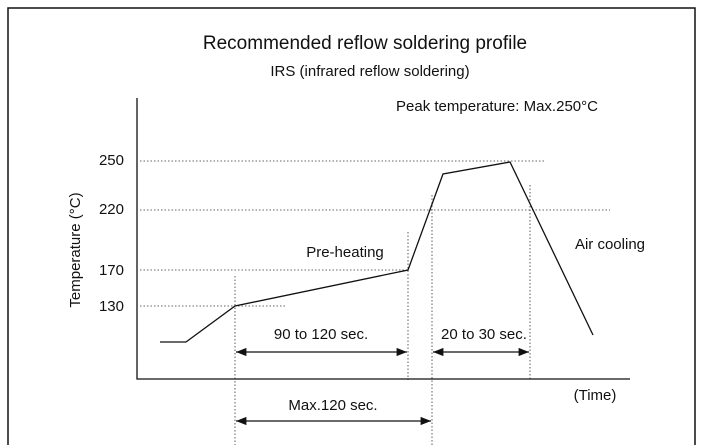 This screenshot has height=445, width=703. I want to click on y-label: 250, so click(111, 160).